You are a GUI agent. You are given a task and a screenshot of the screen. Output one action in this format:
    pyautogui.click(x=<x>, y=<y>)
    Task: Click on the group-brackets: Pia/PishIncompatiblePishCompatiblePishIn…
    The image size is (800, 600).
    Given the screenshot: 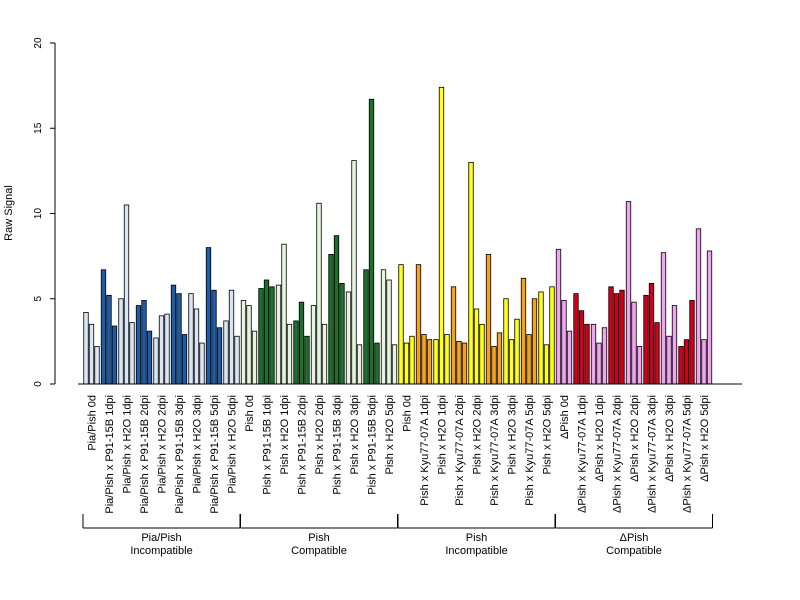 What is the action you would take?
    pyautogui.click(x=397, y=535)
    